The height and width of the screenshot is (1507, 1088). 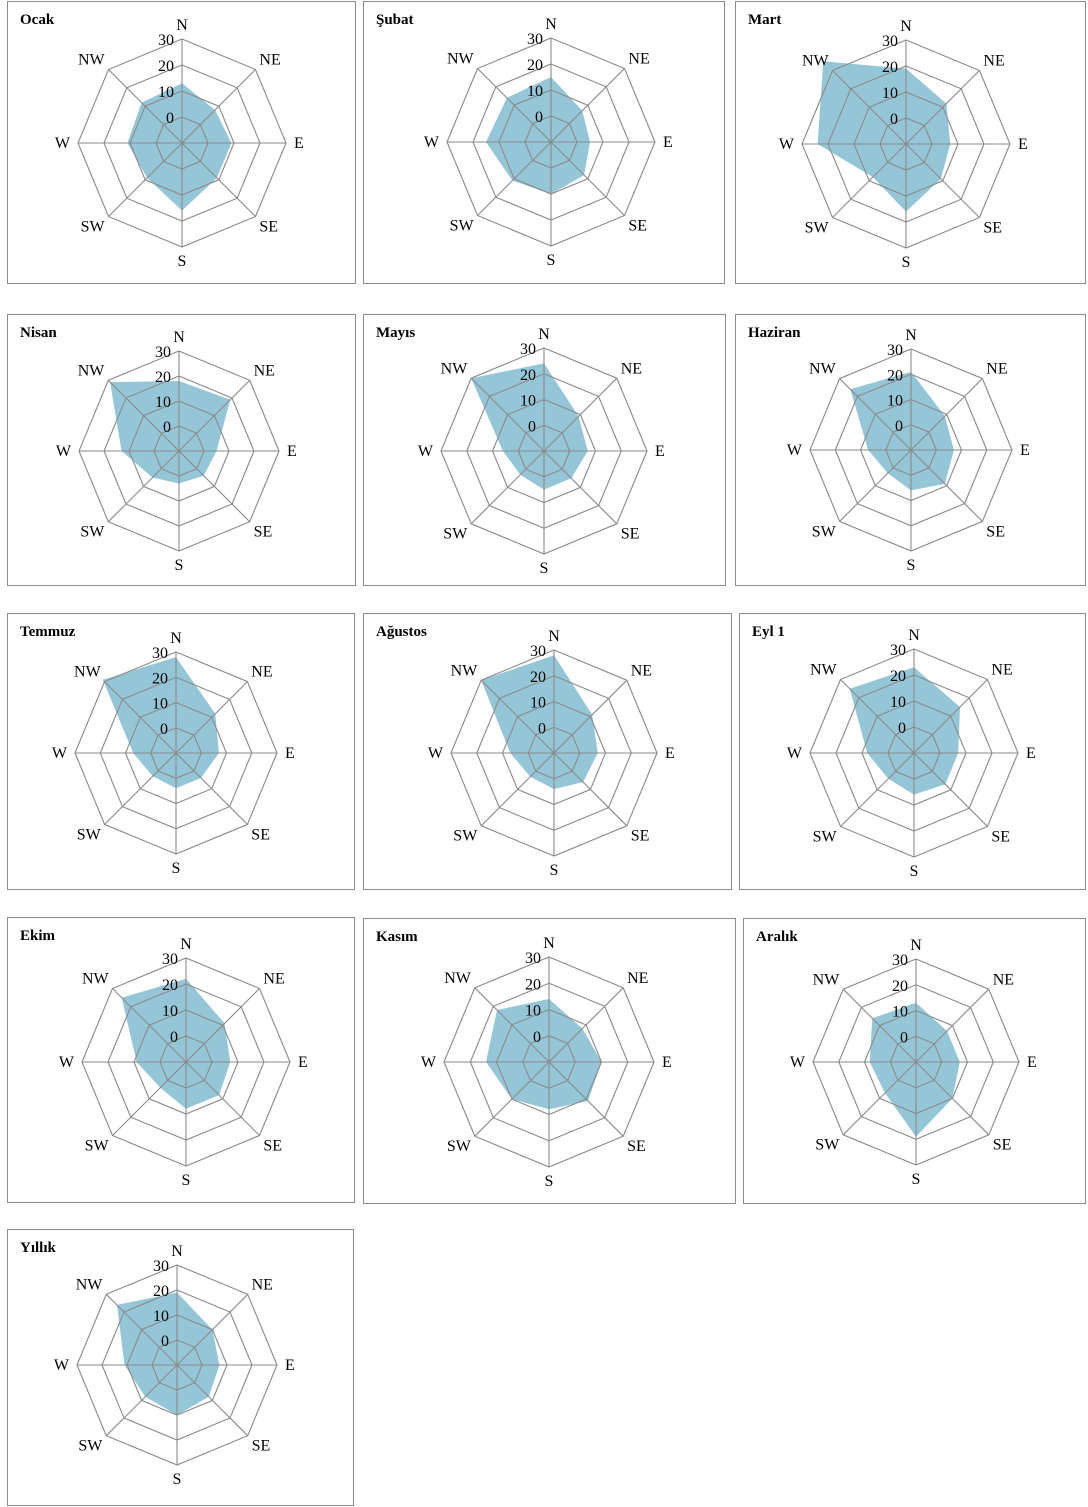 I want to click on data-area, so click(x=179, y=146).